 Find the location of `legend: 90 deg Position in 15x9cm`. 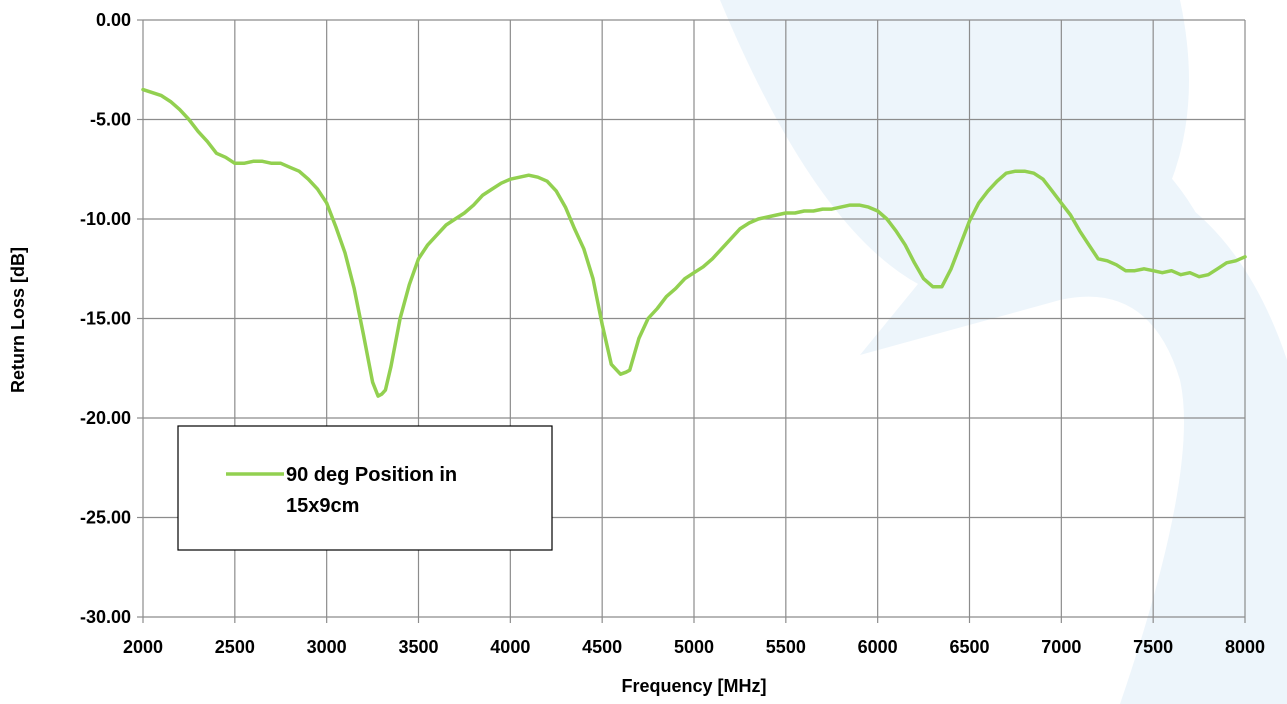

legend: 90 deg Position in 15x9cm is located at coordinates (365, 488).